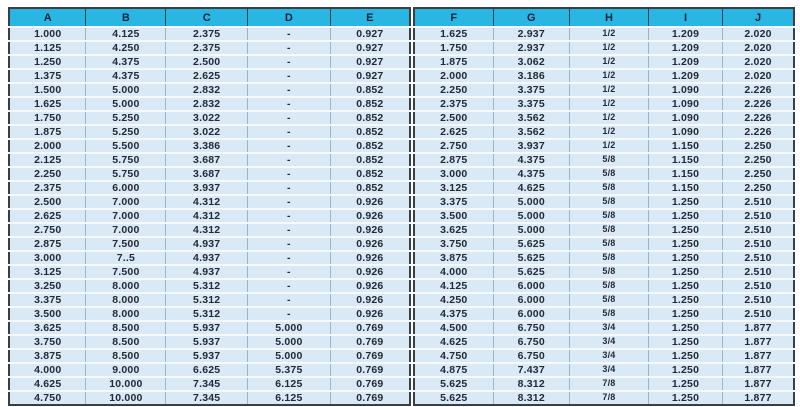 The width and height of the screenshot is (800, 407). I want to click on table-cell-G: 2.937, so click(531, 47).